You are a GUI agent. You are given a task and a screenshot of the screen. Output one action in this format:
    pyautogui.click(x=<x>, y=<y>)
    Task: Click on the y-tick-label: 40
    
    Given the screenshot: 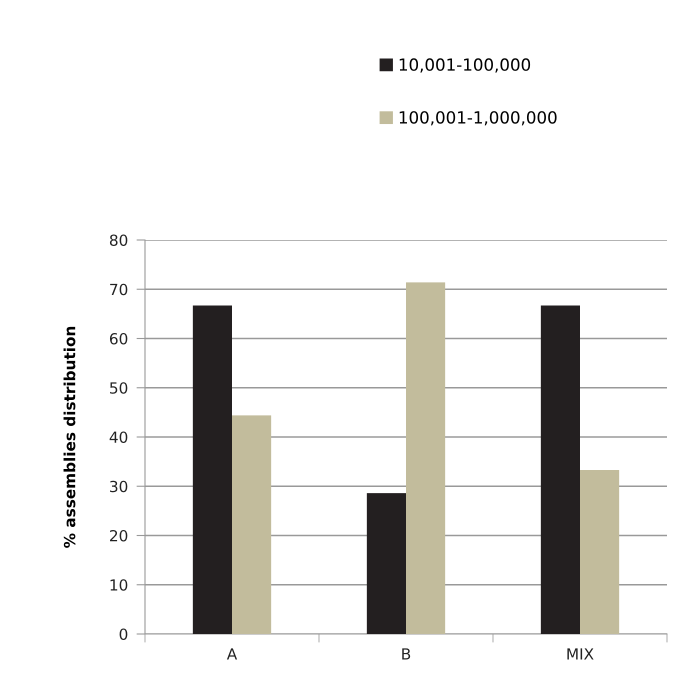 What is the action you would take?
    pyautogui.click(x=119, y=437)
    